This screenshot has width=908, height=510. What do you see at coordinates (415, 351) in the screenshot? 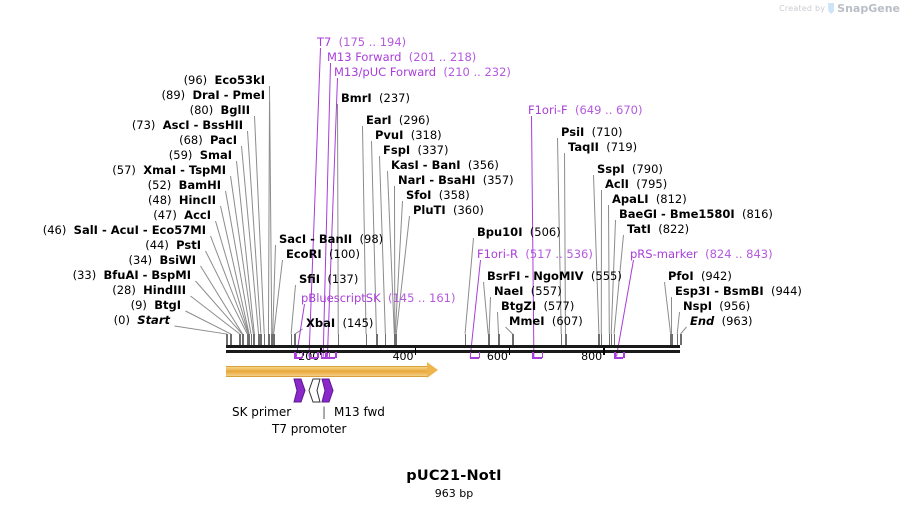
I see `ruler-tick` at bounding box center [415, 351].